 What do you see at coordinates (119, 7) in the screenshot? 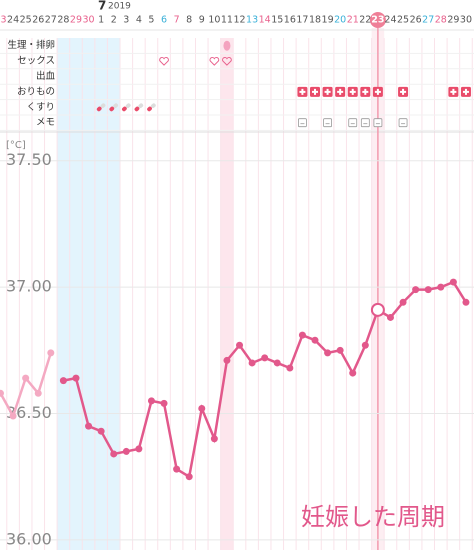
I see `year: 2019` at bounding box center [119, 7].